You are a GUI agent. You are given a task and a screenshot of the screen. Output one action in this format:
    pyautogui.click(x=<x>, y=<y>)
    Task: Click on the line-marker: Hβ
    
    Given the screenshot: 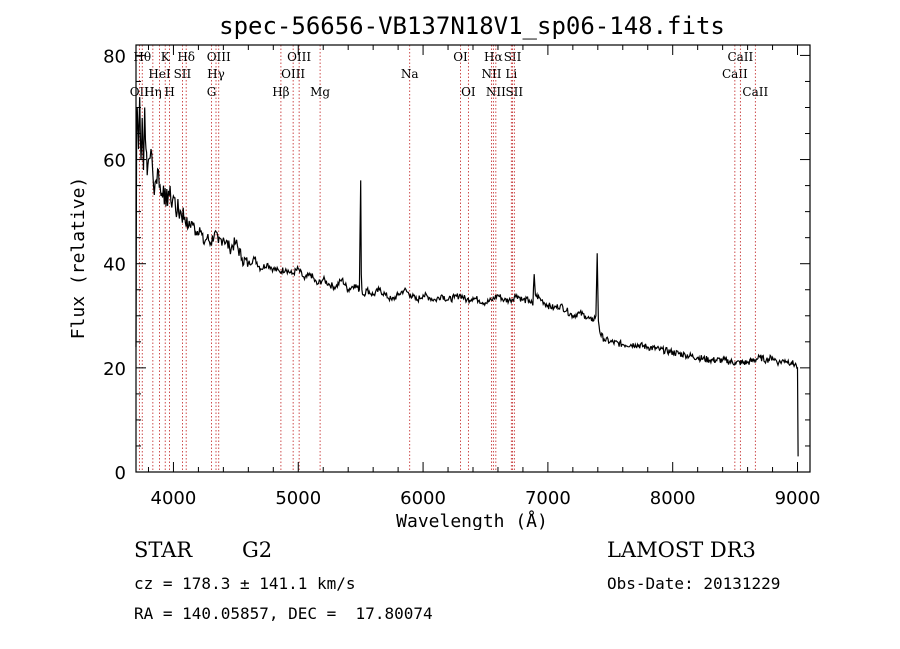 What is the action you would take?
    pyautogui.click(x=281, y=258)
    